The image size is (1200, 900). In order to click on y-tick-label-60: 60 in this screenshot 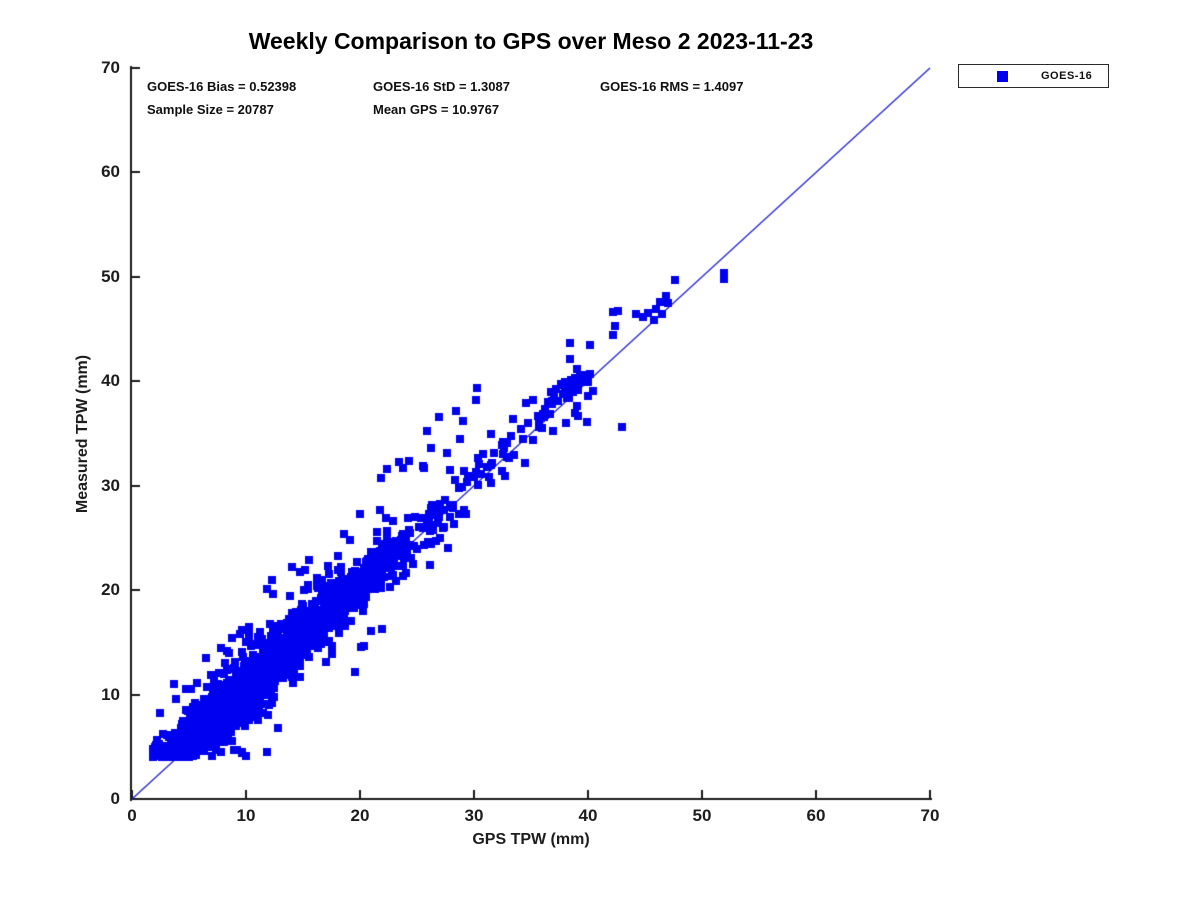, I will do `click(110, 172)`.